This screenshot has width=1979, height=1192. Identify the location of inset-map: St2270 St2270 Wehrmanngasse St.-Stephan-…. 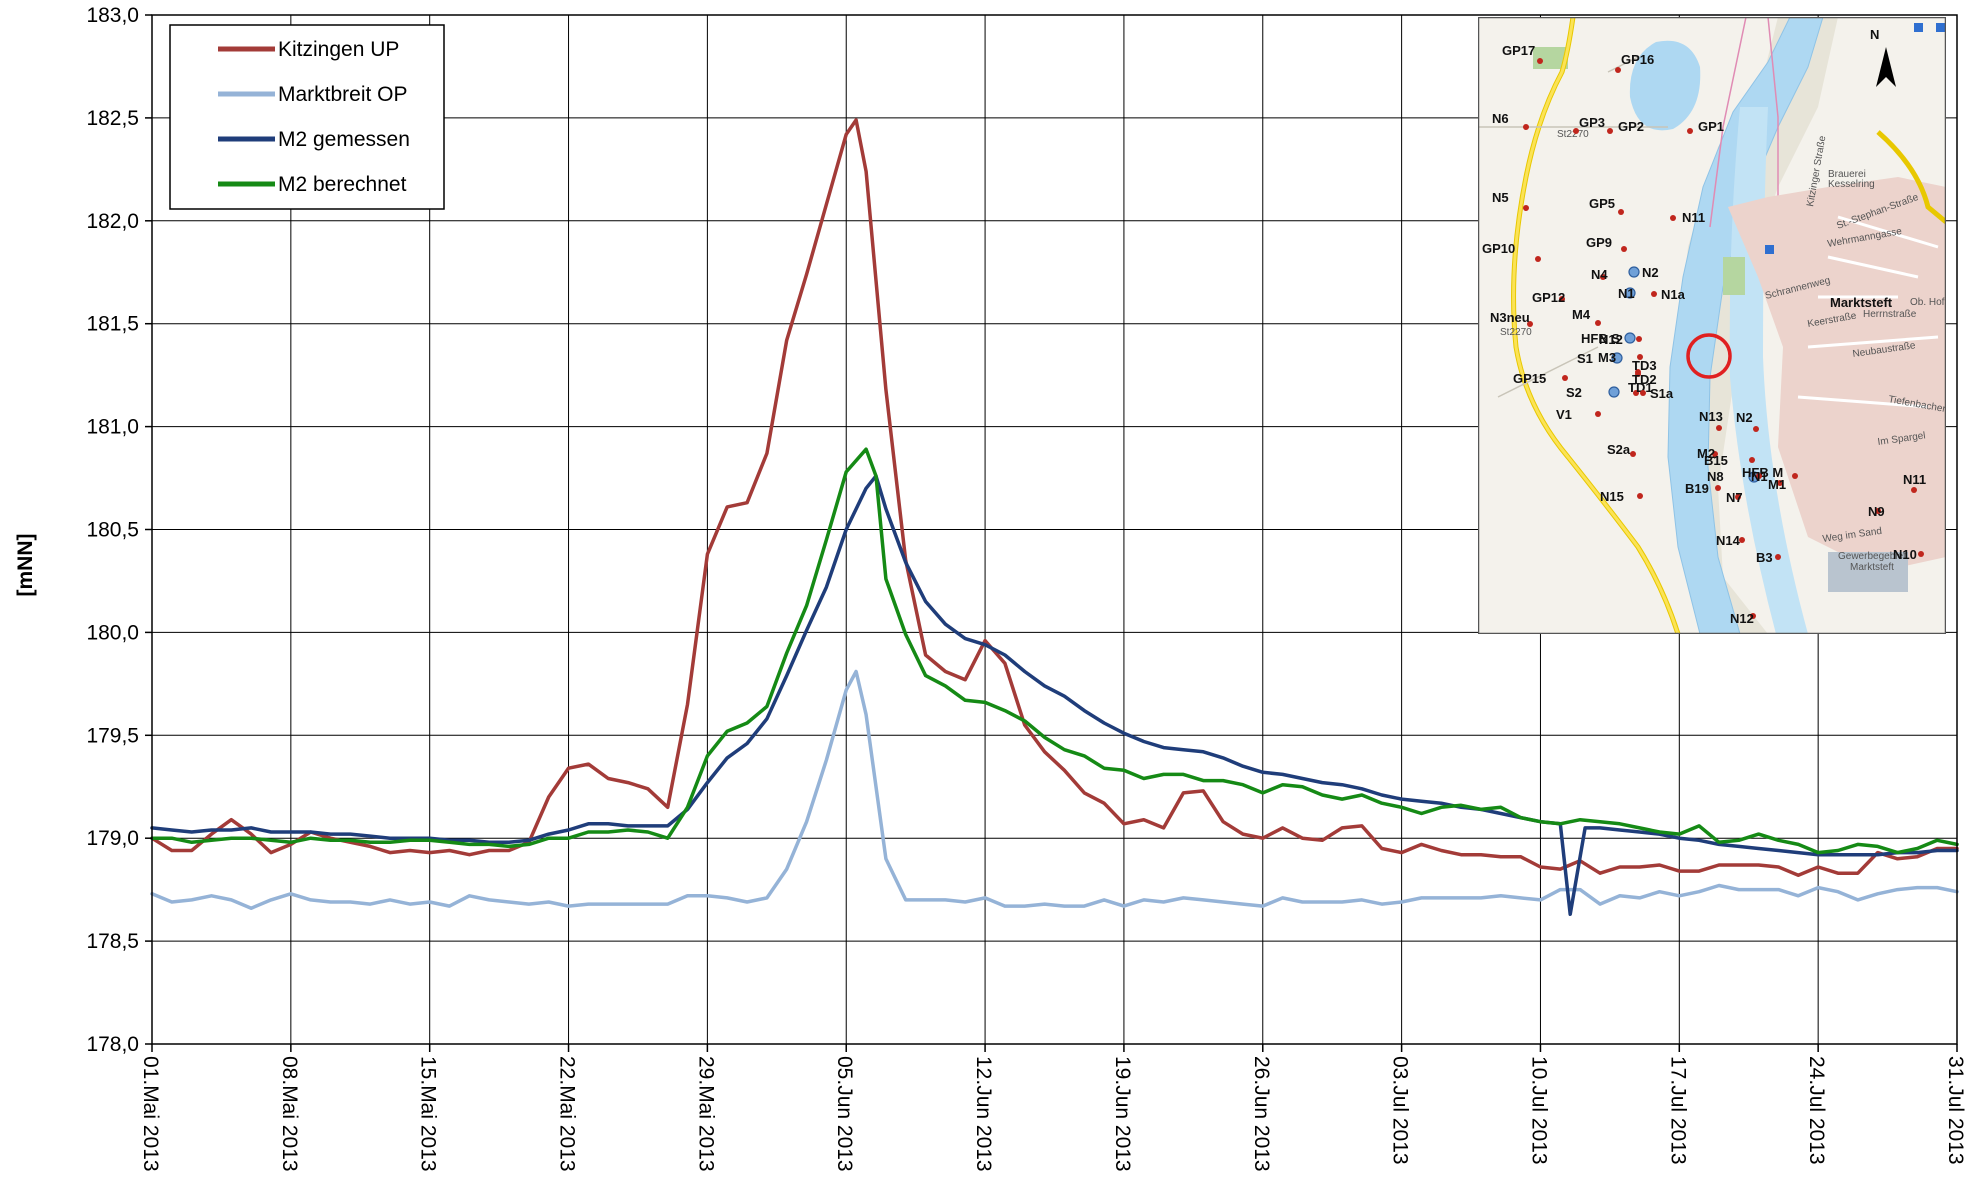
(1725, 325).